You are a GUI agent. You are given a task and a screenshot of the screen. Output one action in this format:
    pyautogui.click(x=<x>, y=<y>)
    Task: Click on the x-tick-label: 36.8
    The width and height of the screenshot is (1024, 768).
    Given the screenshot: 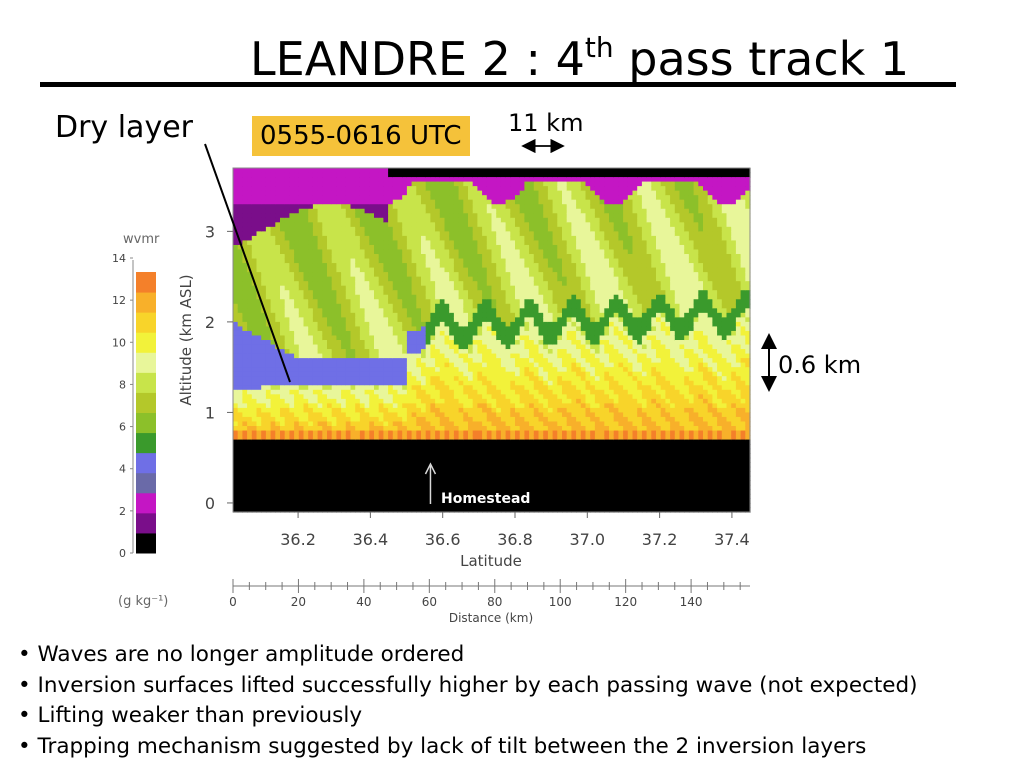 What is the action you would take?
    pyautogui.click(x=515, y=539)
    